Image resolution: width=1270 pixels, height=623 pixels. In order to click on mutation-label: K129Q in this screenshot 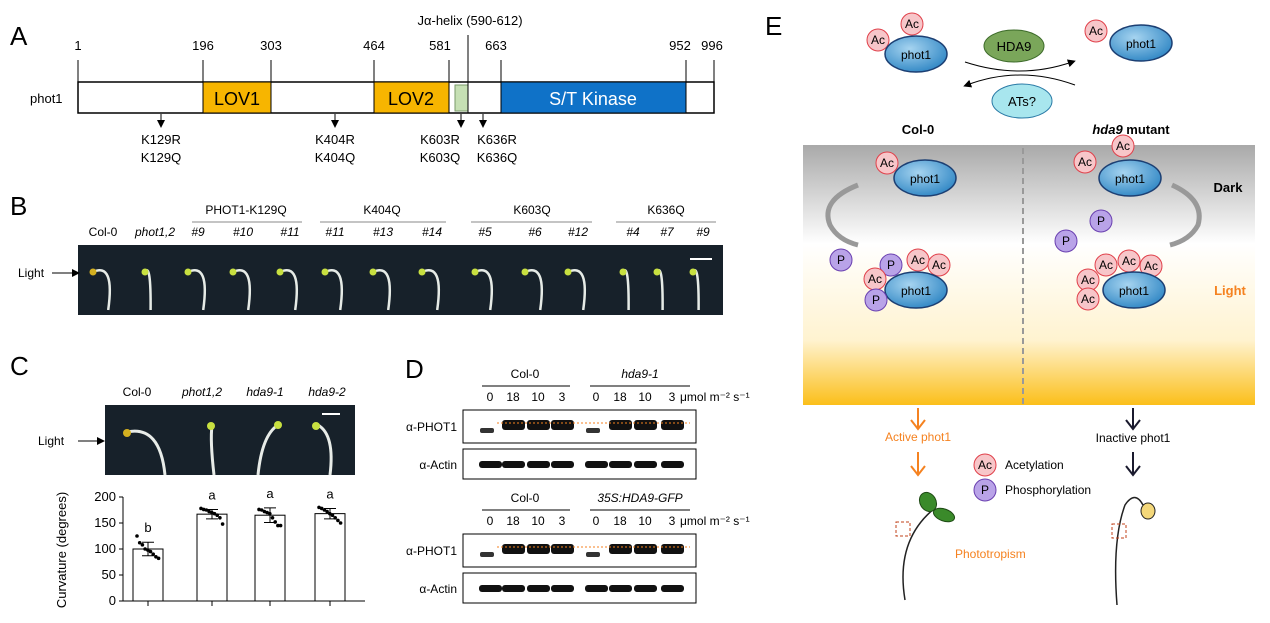, I will do `click(161, 157)`.